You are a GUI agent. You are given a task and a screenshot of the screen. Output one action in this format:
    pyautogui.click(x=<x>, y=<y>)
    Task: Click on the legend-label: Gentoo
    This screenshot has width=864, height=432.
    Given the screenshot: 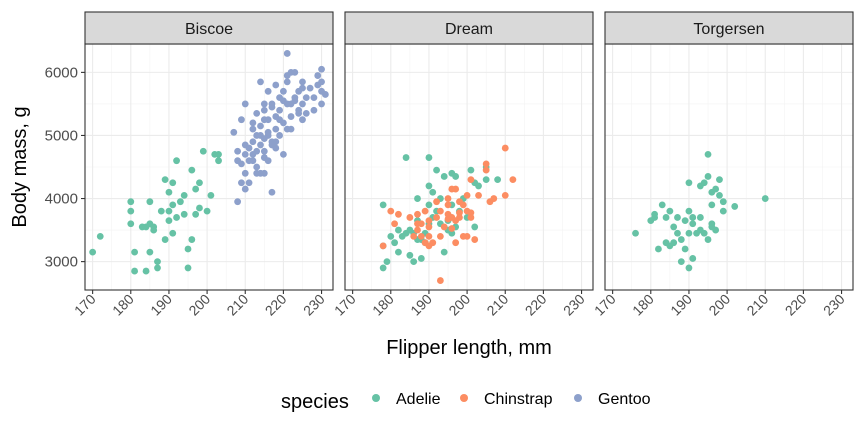 What is the action you would take?
    pyautogui.click(x=624, y=399)
    